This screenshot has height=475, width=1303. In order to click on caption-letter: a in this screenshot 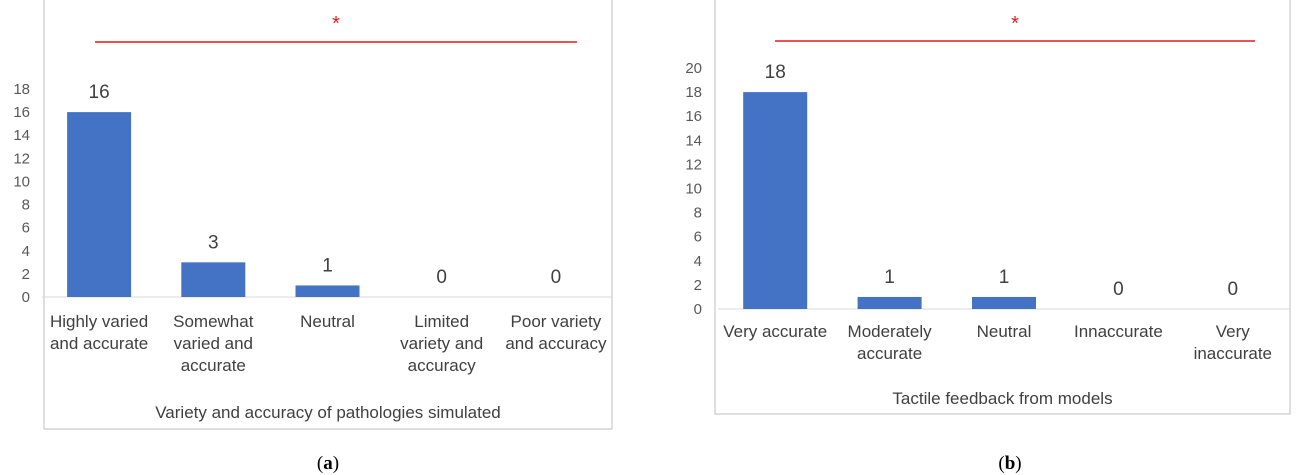, I will do `click(328, 463)`.